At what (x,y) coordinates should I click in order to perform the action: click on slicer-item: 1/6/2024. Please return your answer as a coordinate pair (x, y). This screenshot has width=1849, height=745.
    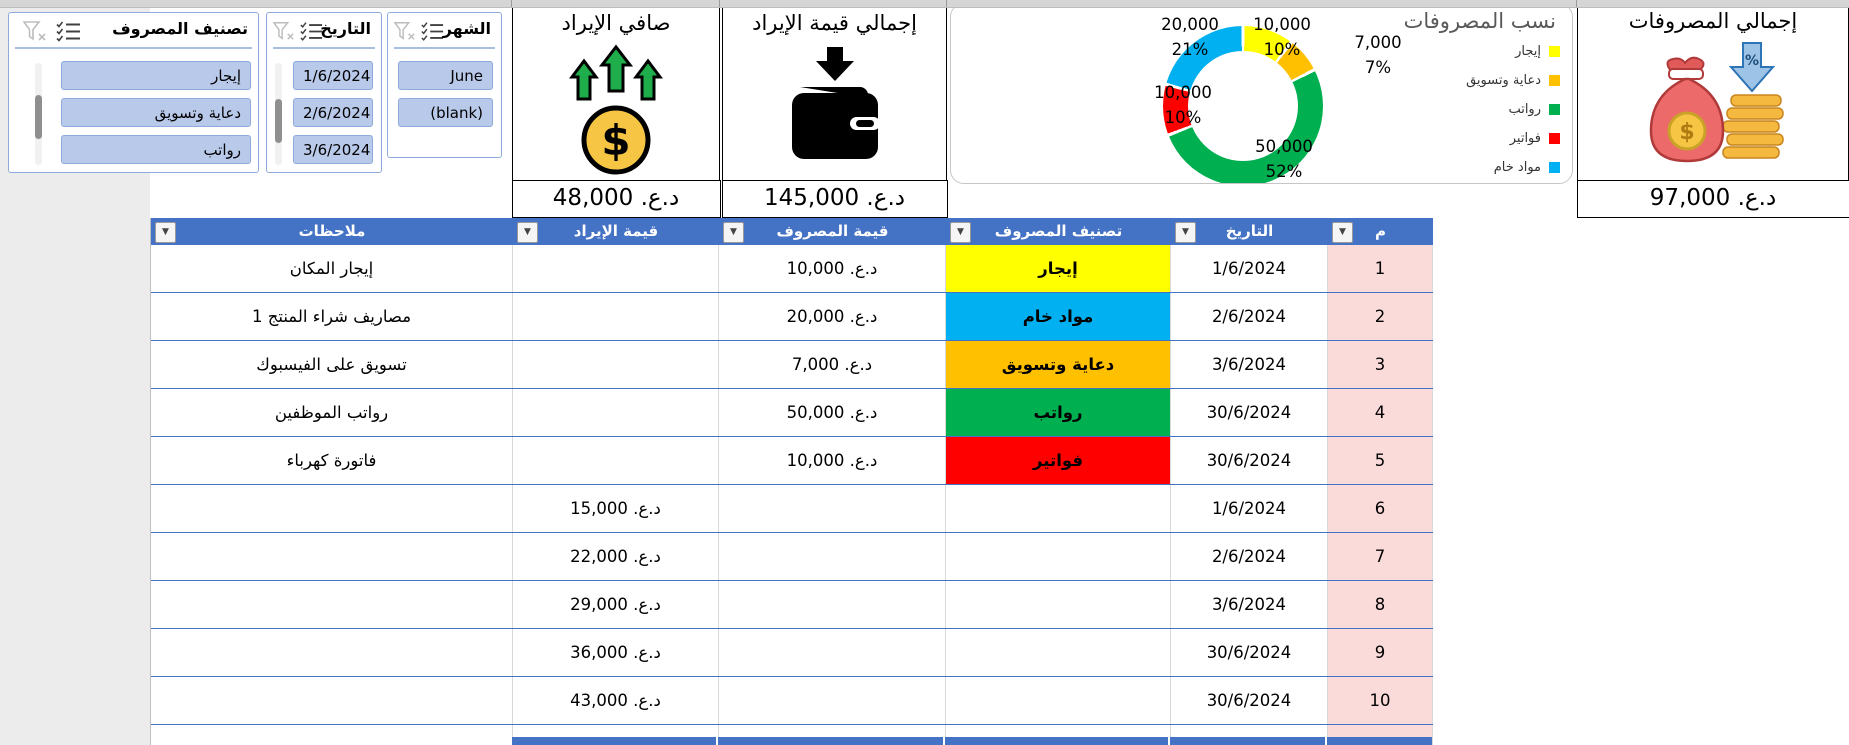
    Looking at the image, I should click on (333, 75).